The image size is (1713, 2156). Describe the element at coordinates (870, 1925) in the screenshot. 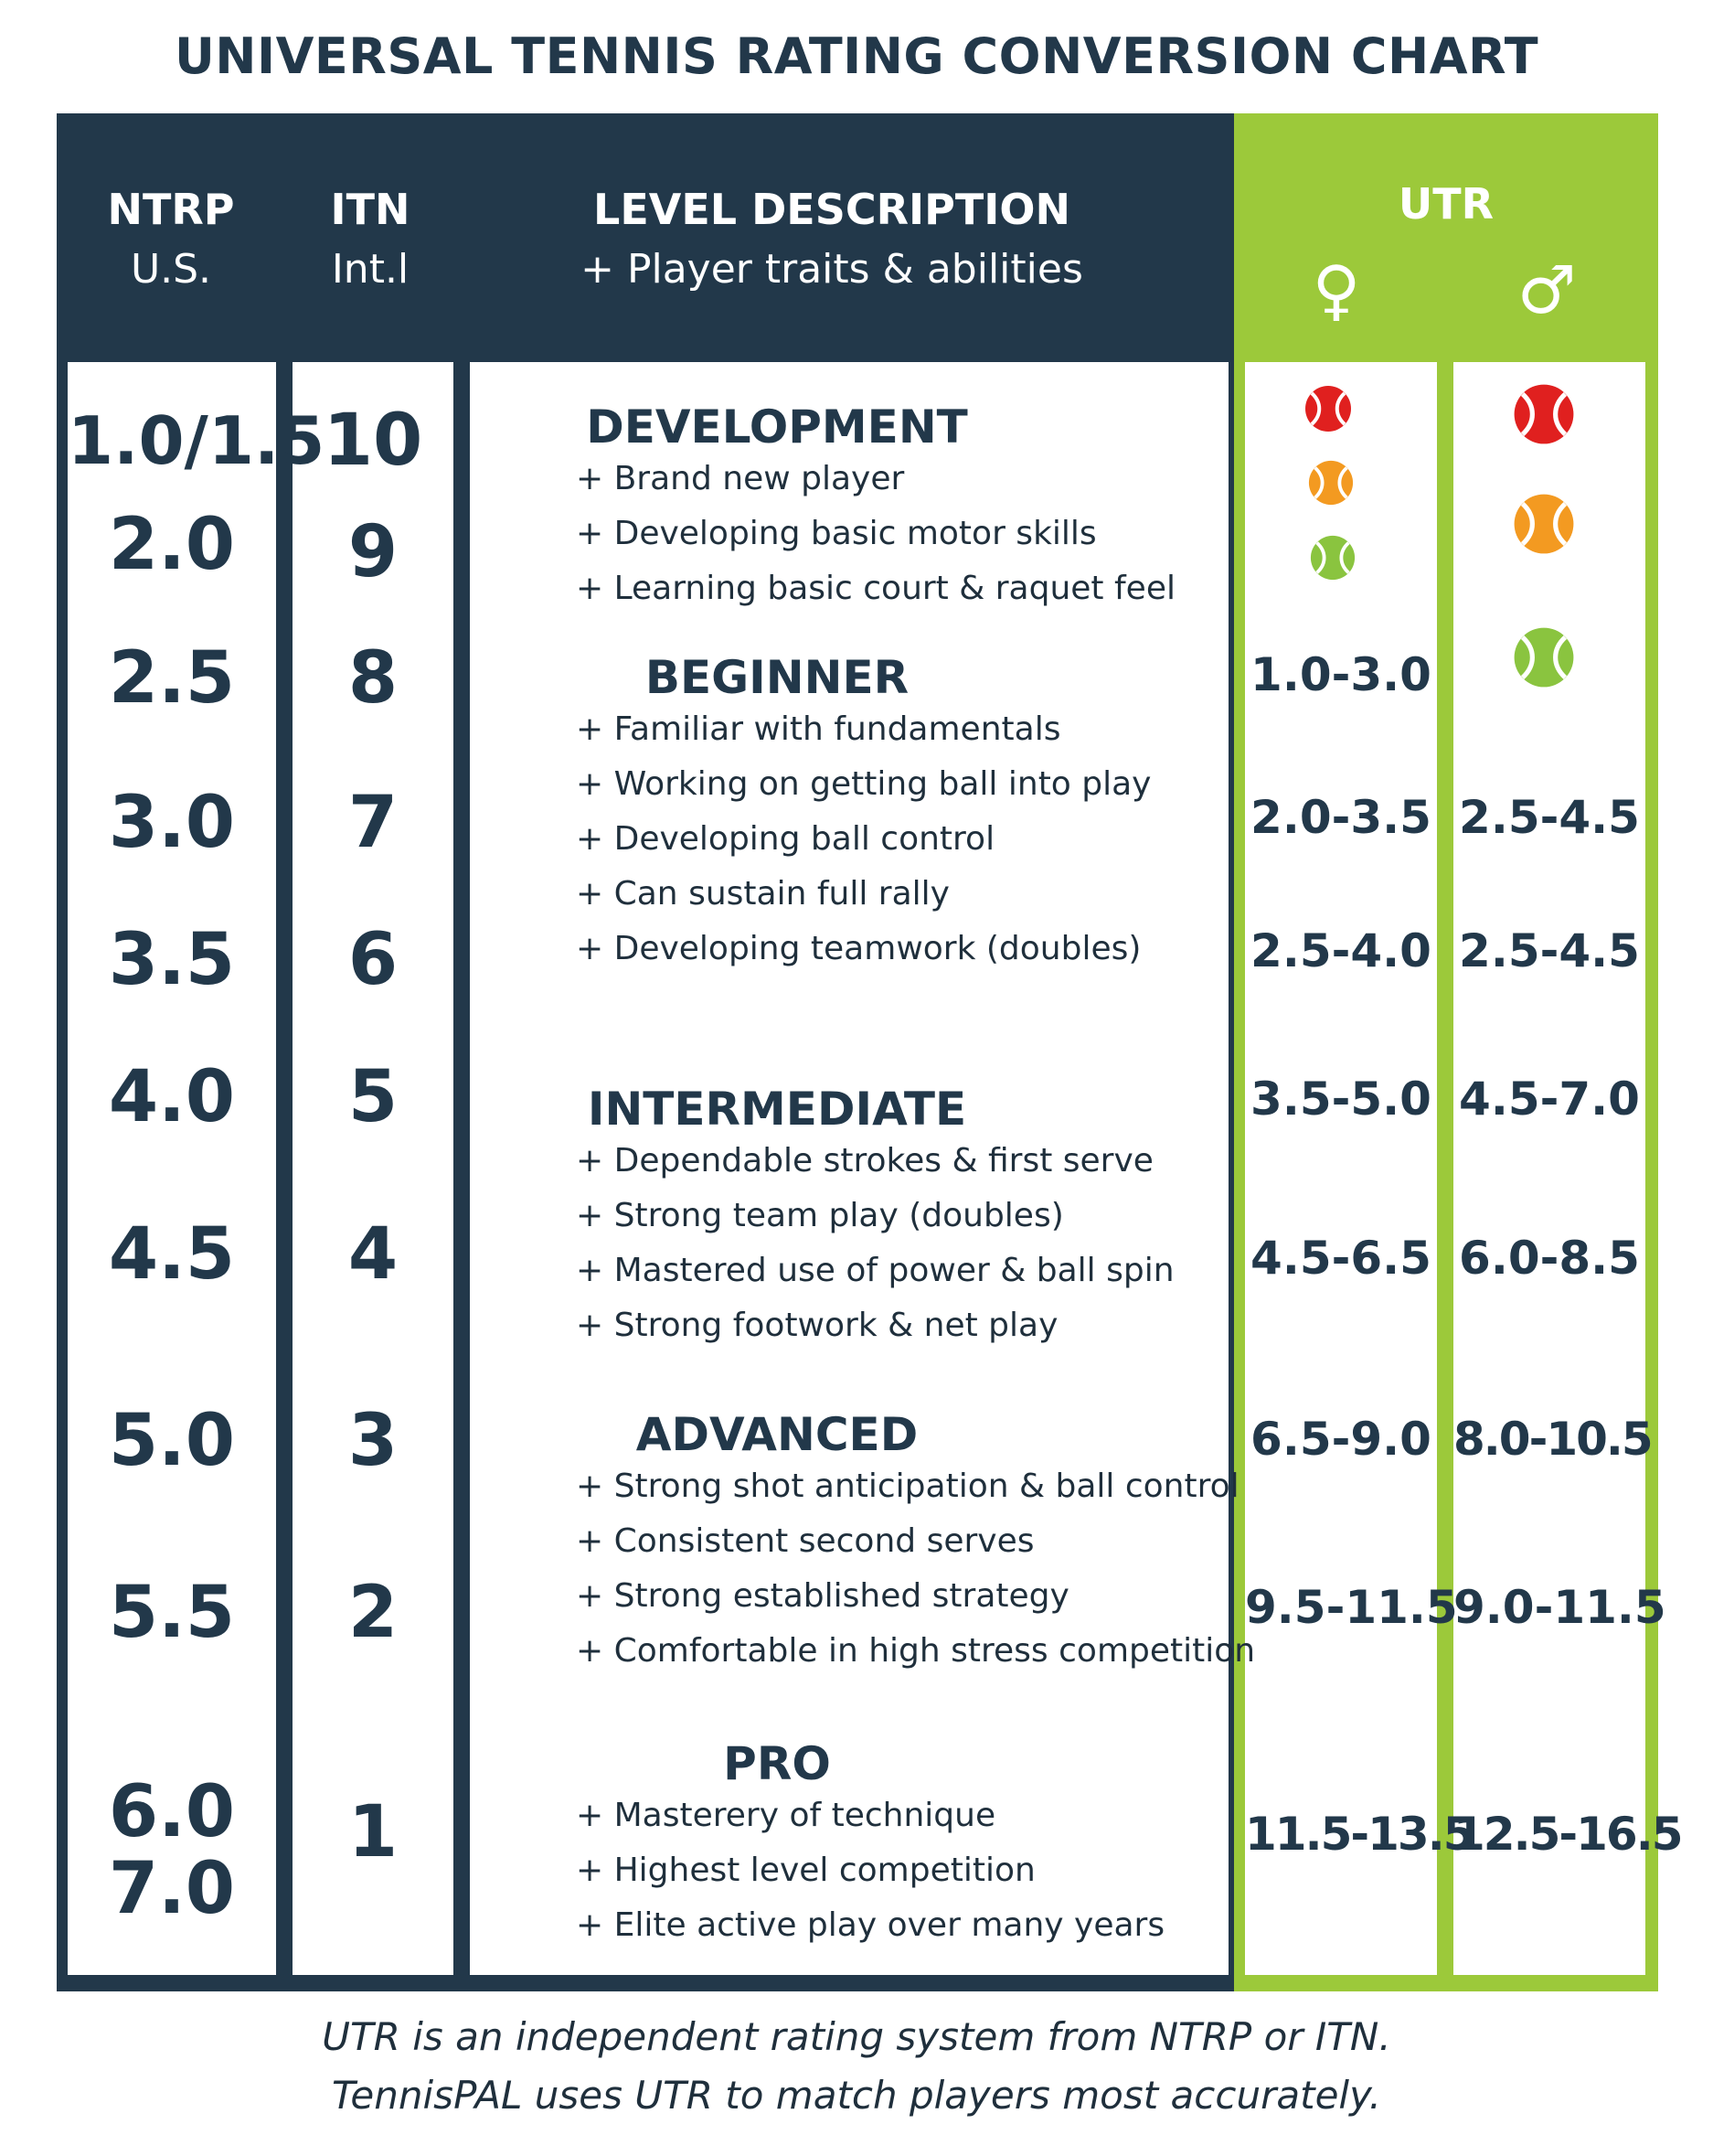

I see `level-bullet: + Elite active play over many years` at that location.